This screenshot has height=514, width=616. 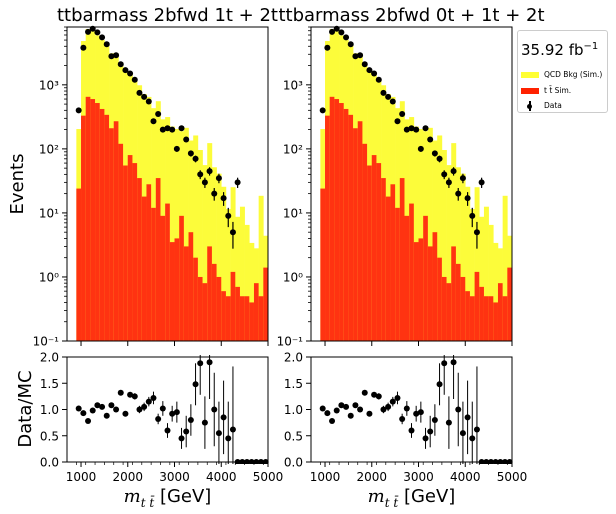 What do you see at coordinates (46, 342) in the screenshot?
I see `y-tick-label: 10⁻¹` at bounding box center [46, 342].